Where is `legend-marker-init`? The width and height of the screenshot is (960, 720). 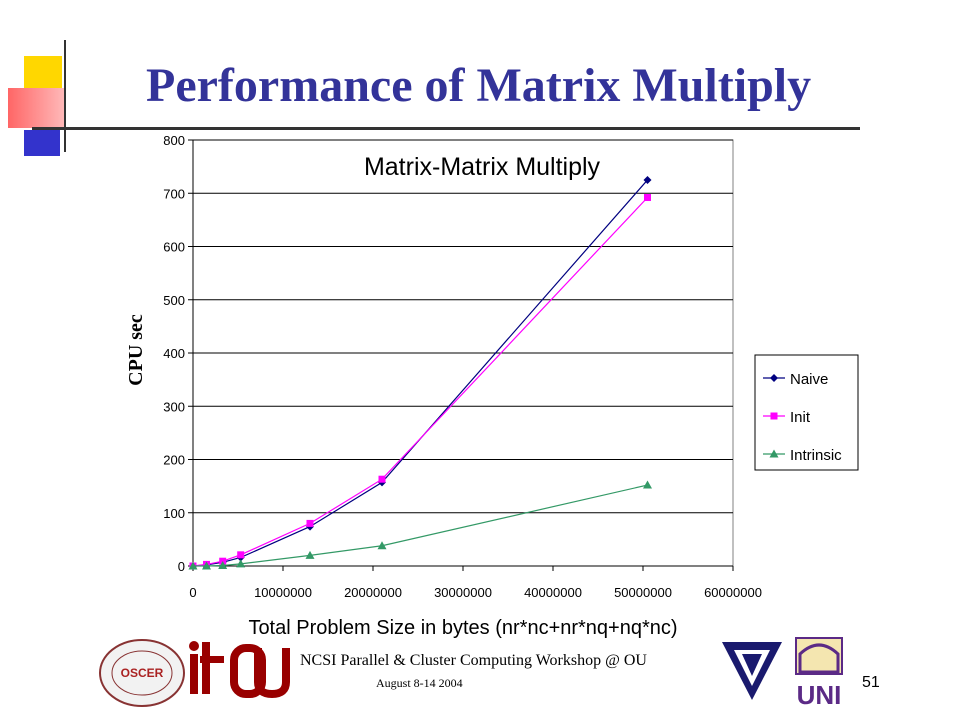
legend-marker-init is located at coordinates (774, 416).